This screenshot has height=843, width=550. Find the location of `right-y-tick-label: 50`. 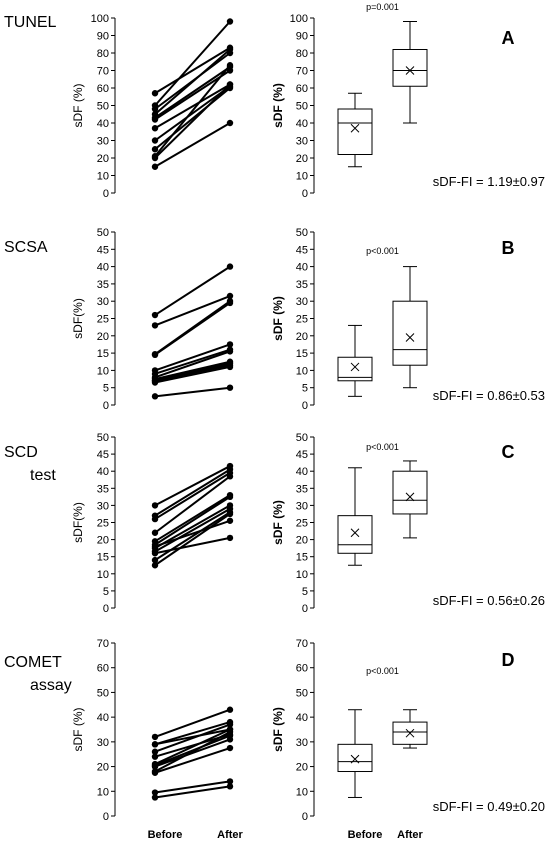

right-y-tick-label: 50 is located at coordinates (302, 438).